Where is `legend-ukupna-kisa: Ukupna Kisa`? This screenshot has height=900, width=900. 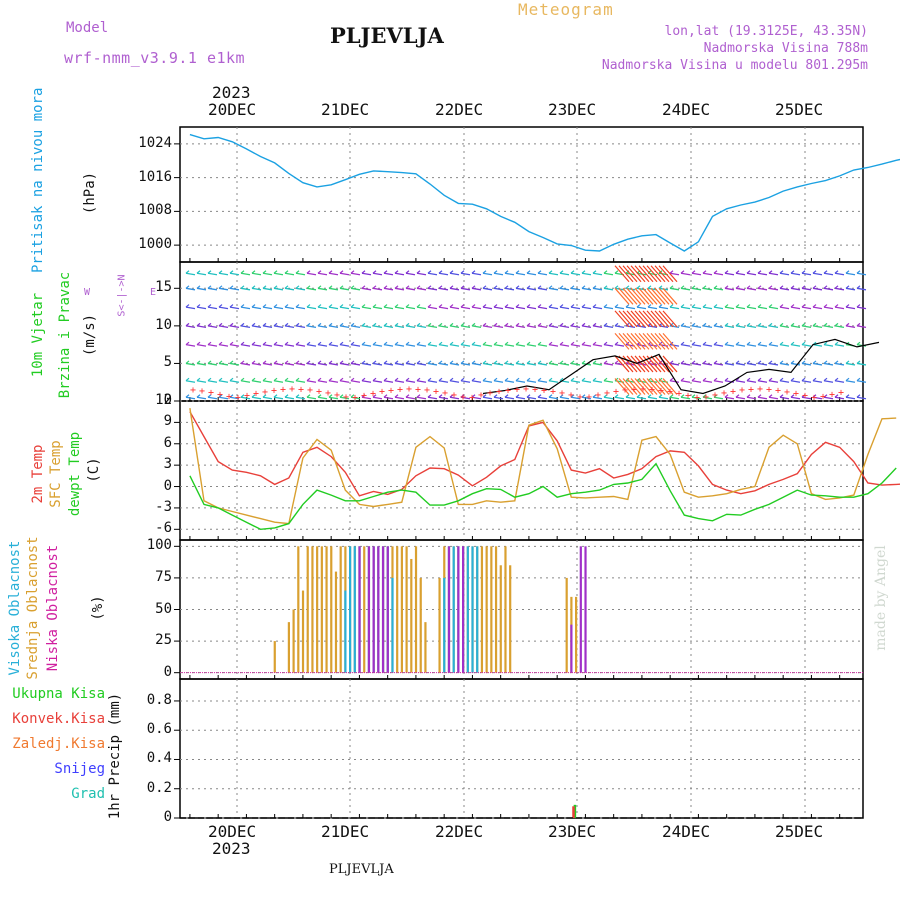
legend-ukupna-kisa: Ukupna Kisa is located at coordinates (58, 694).